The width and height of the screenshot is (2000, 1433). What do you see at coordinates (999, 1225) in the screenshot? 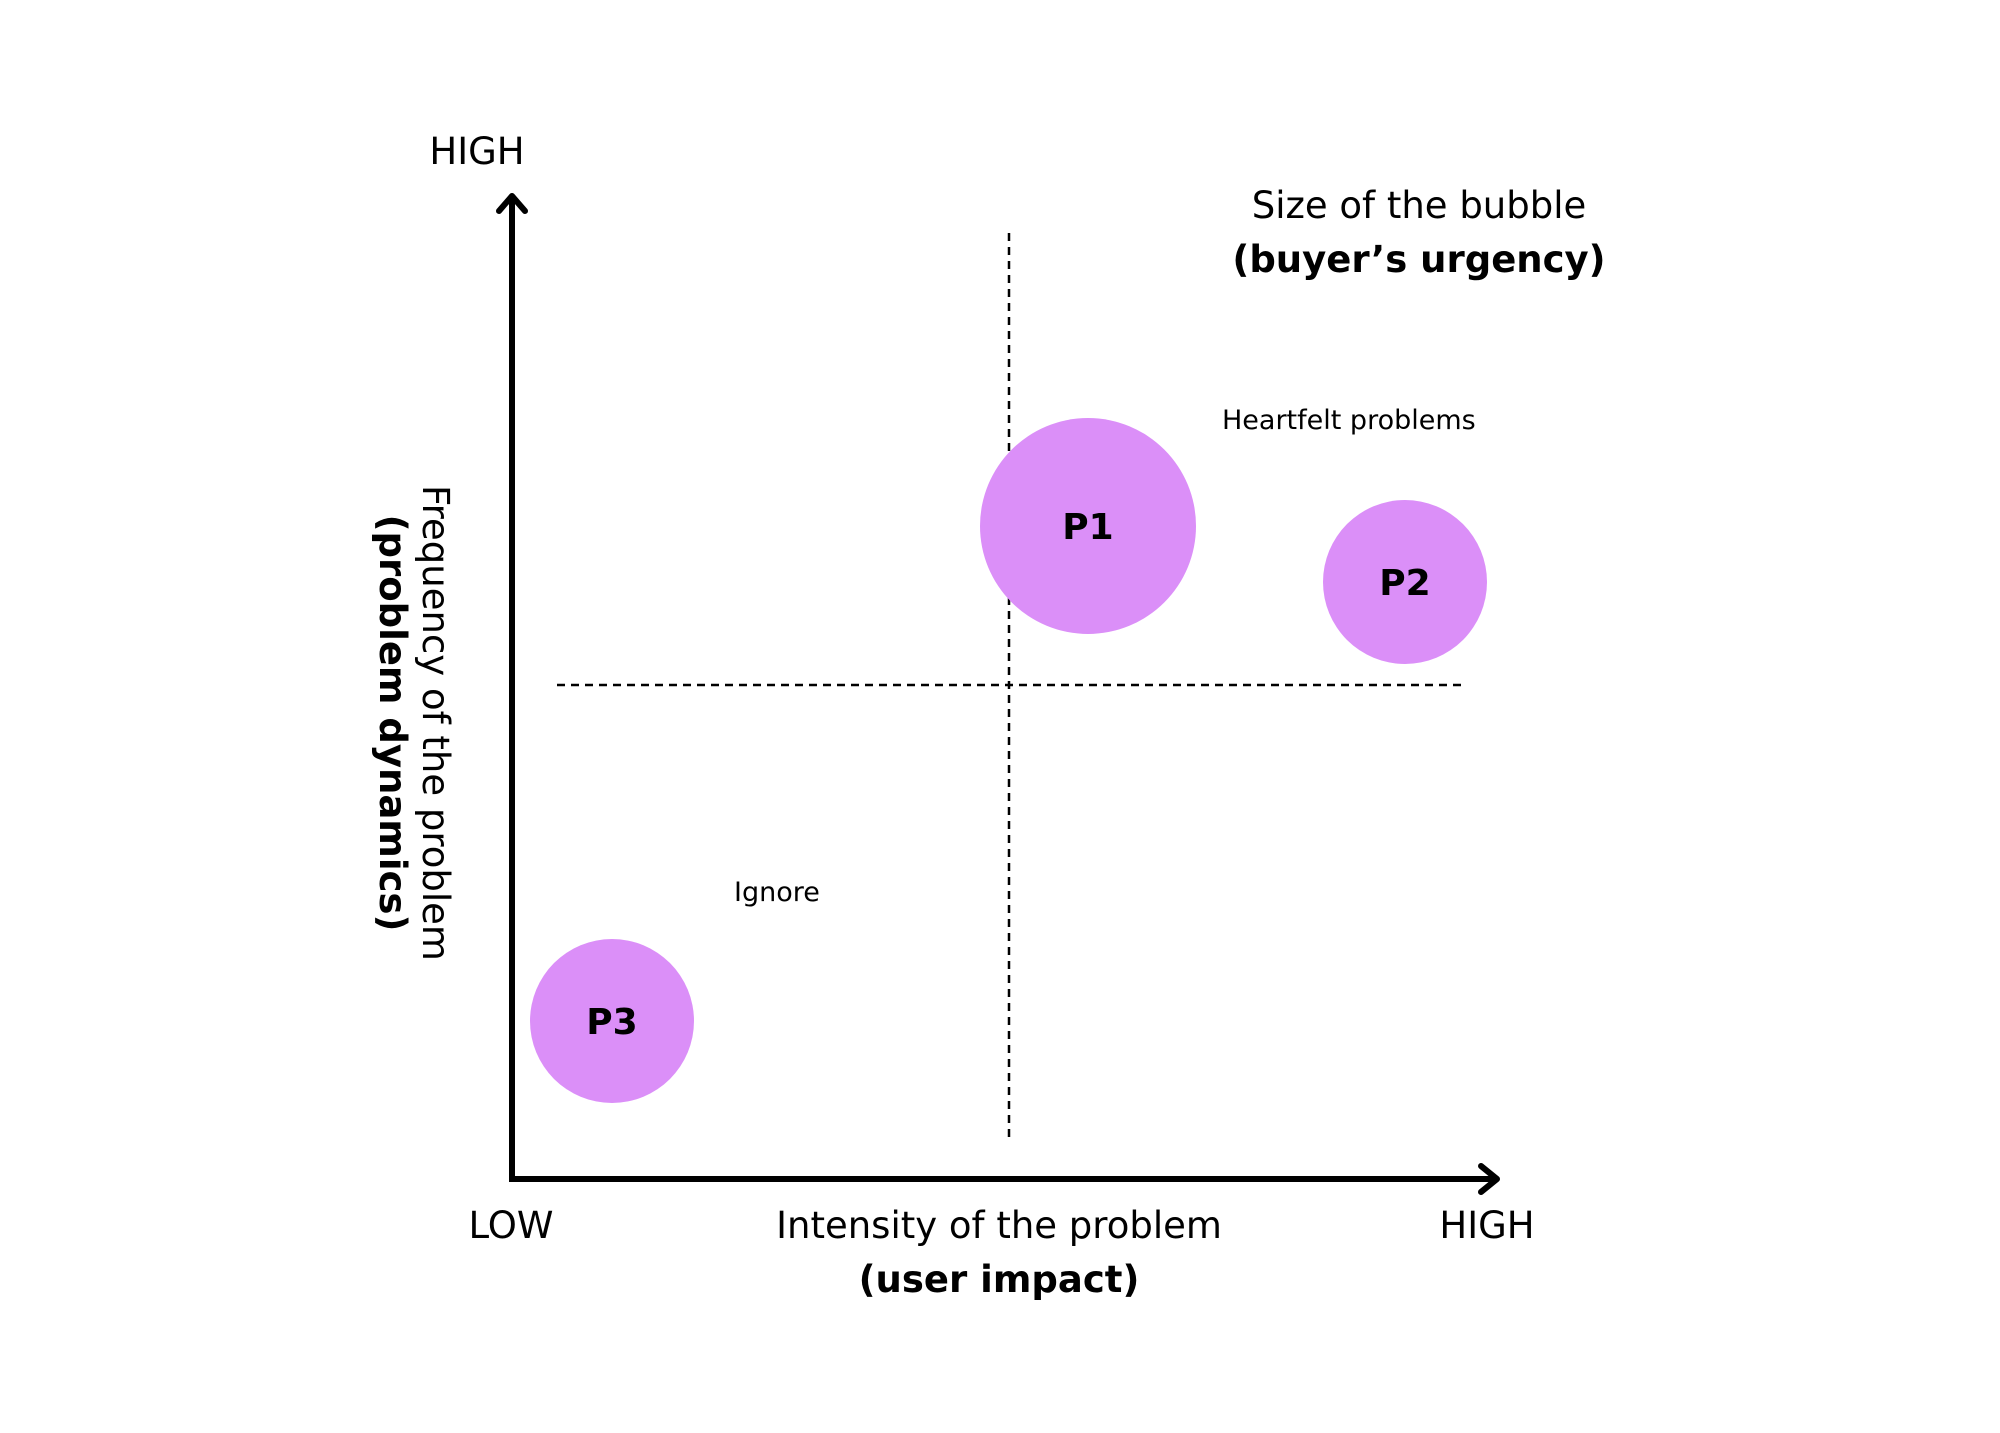
I see `x-axis-title: Intensity of the problem` at bounding box center [999, 1225].